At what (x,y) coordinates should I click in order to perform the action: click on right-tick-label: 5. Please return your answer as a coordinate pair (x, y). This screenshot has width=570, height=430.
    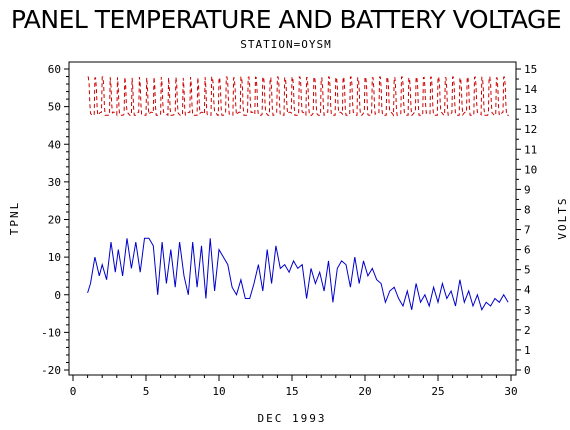
    Looking at the image, I should click on (527, 270).